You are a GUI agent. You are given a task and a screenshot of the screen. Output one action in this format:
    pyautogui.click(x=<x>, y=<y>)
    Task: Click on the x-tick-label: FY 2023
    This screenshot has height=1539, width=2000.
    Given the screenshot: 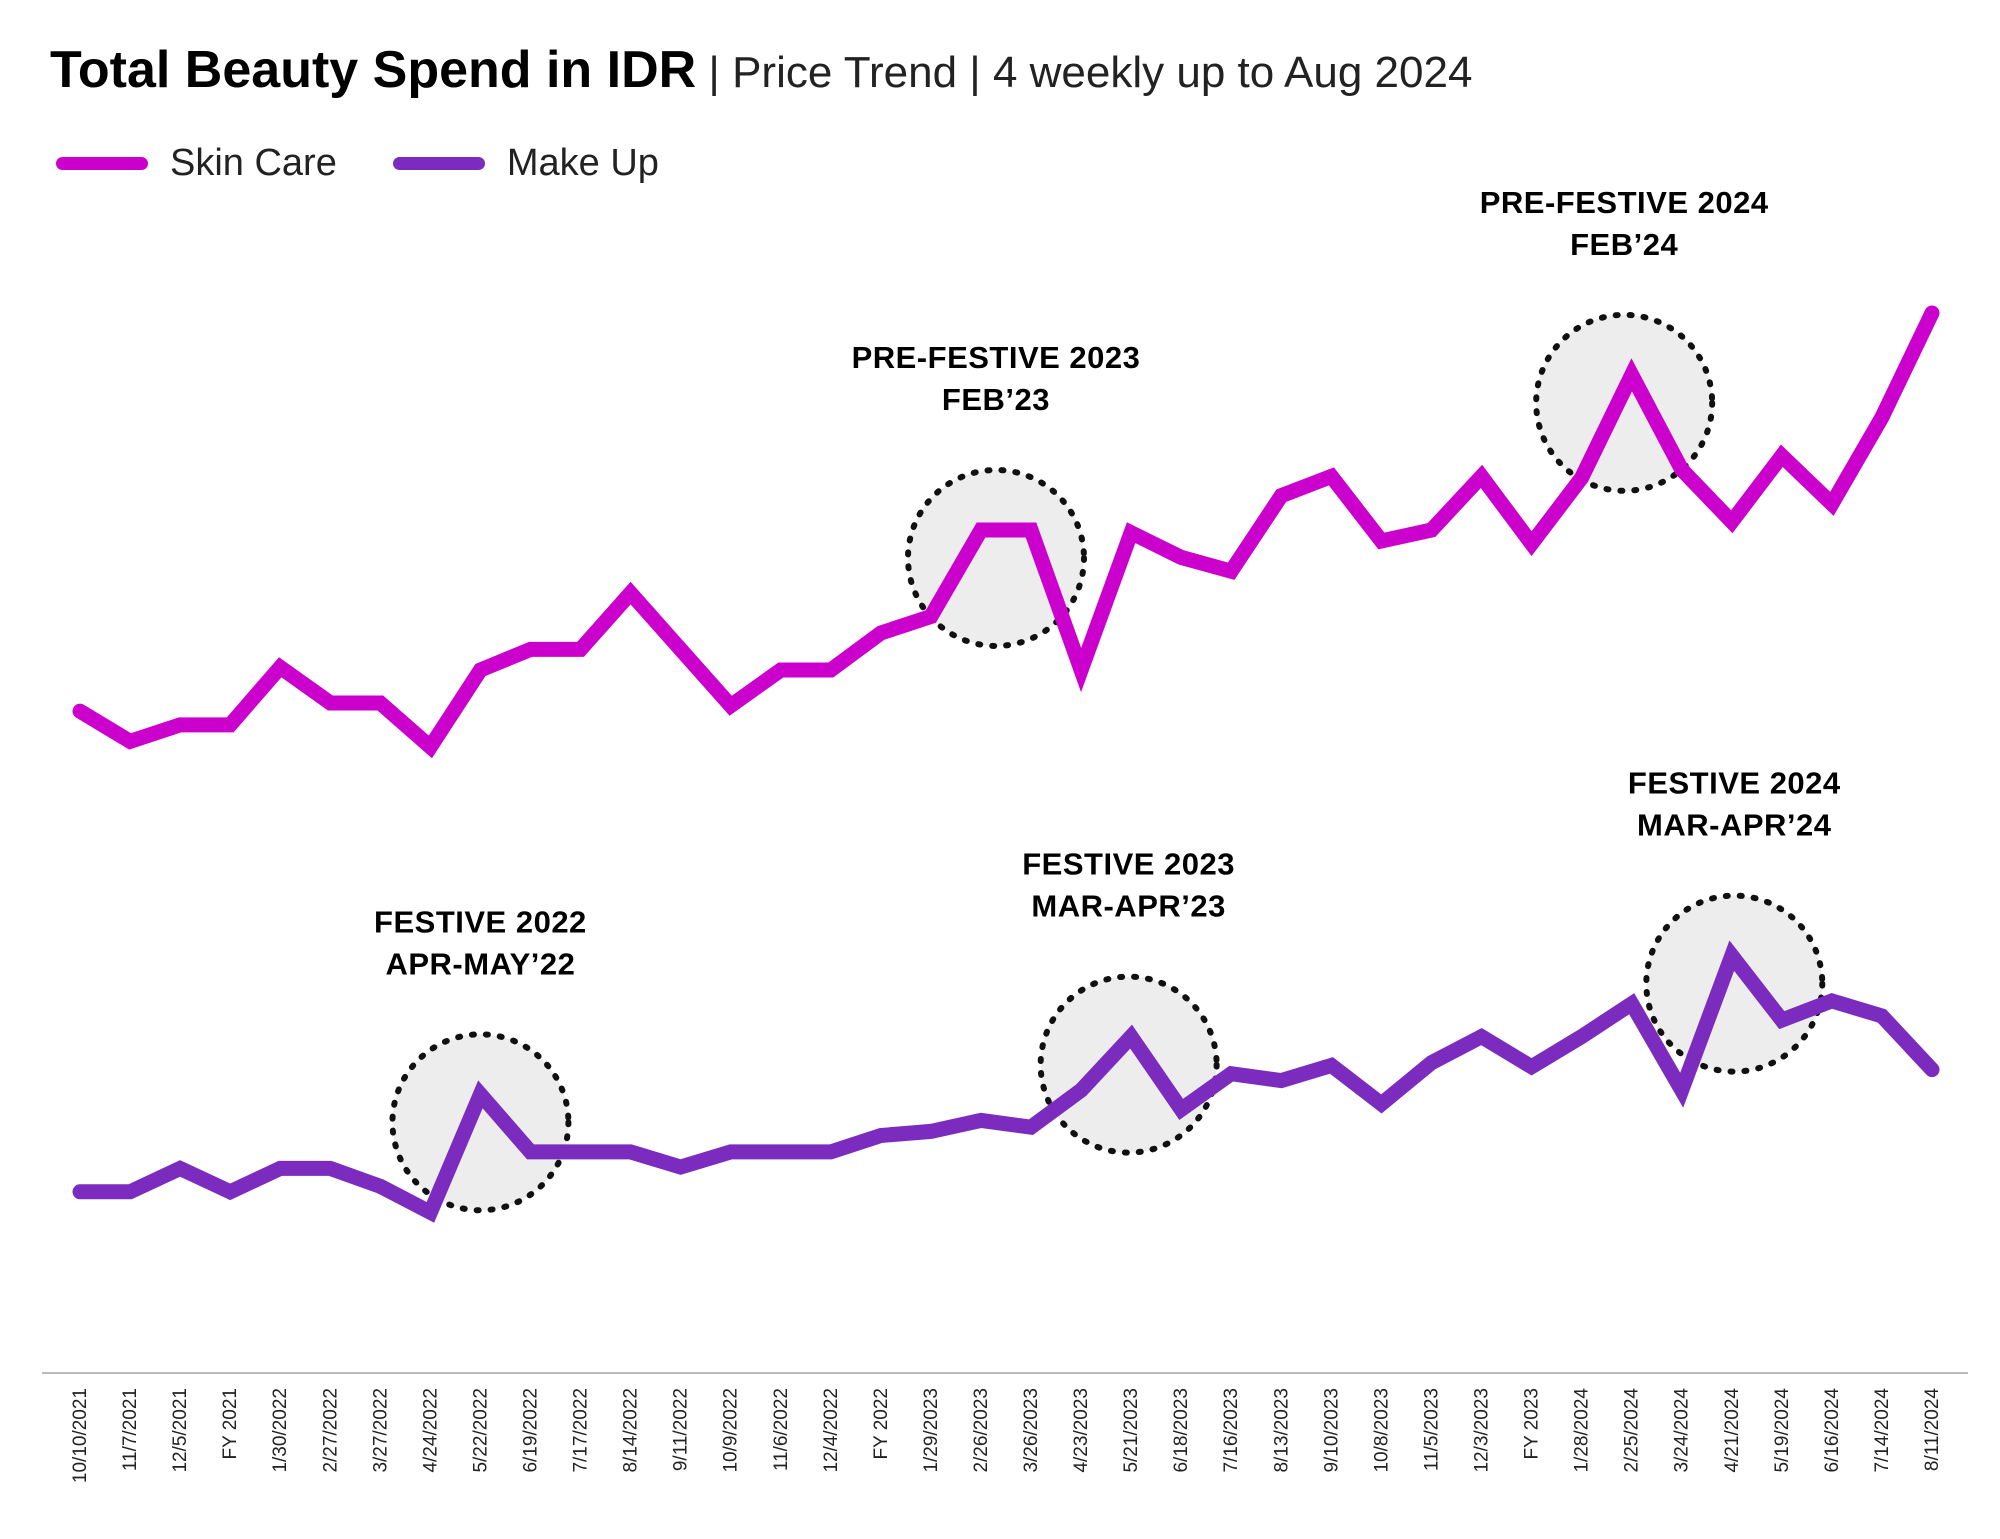 What is the action you would take?
    pyautogui.click(x=1532, y=1423)
    